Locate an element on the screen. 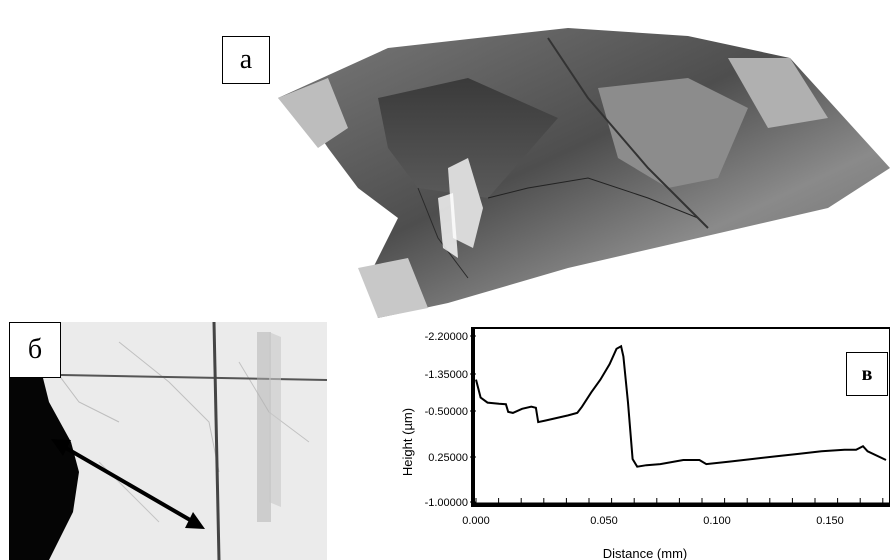 This screenshot has height=560, width=890. x-axis-title: Distance (mm) is located at coordinates (645, 553).